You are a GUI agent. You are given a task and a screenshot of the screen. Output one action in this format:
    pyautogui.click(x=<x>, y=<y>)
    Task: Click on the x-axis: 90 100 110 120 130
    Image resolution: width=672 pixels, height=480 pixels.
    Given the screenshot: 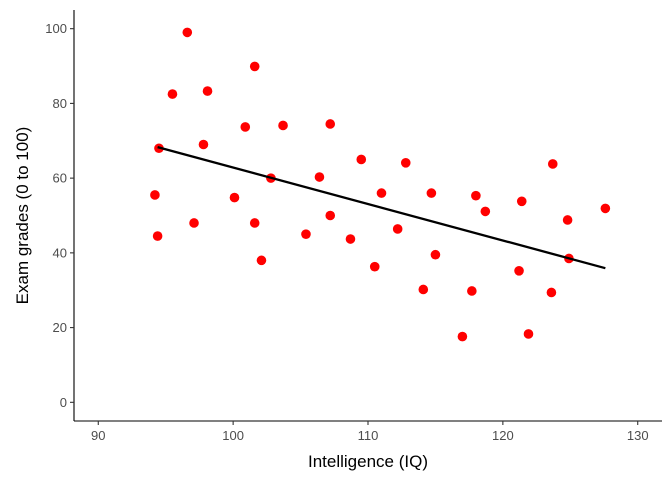 What is the action you would take?
    pyautogui.click(x=368, y=431)
    